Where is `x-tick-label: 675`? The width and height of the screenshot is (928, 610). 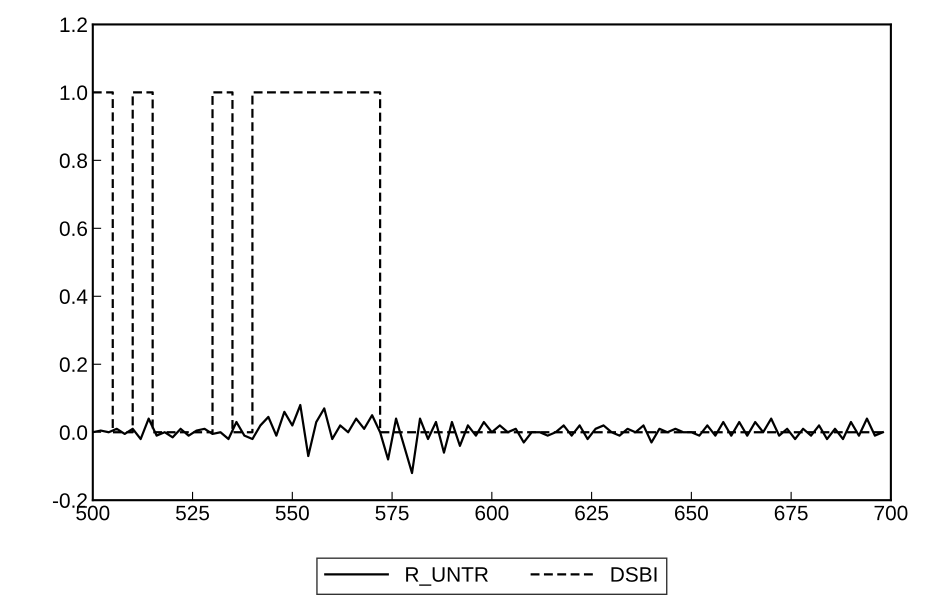 x-tick-label: 675 is located at coordinates (791, 513).